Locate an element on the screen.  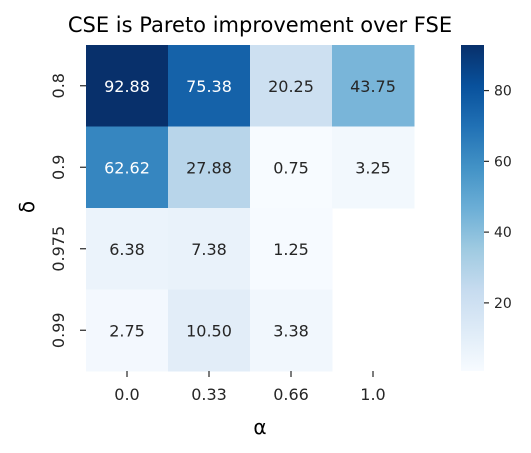
colorbar-tick-label: 80 is located at coordinates (503, 92).